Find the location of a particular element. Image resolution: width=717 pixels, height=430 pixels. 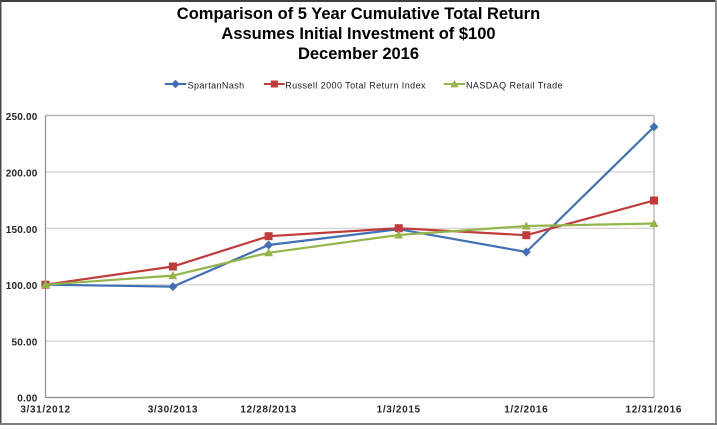

svg-text:Assumes Initial Investment of: Assumes Initial Investment of $100 is located at coordinates (358, 34).